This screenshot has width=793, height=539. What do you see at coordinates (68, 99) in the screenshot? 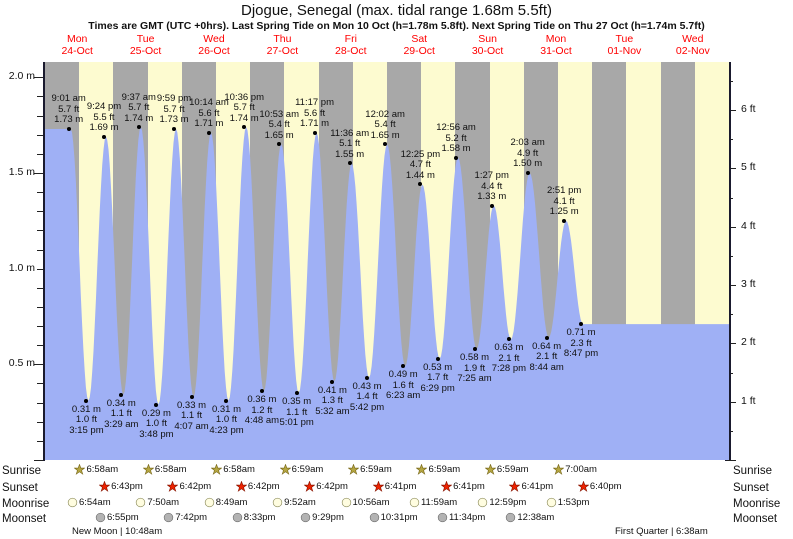
I see `high-tide-label-0-line-0: 9:01 am` at bounding box center [68, 99].